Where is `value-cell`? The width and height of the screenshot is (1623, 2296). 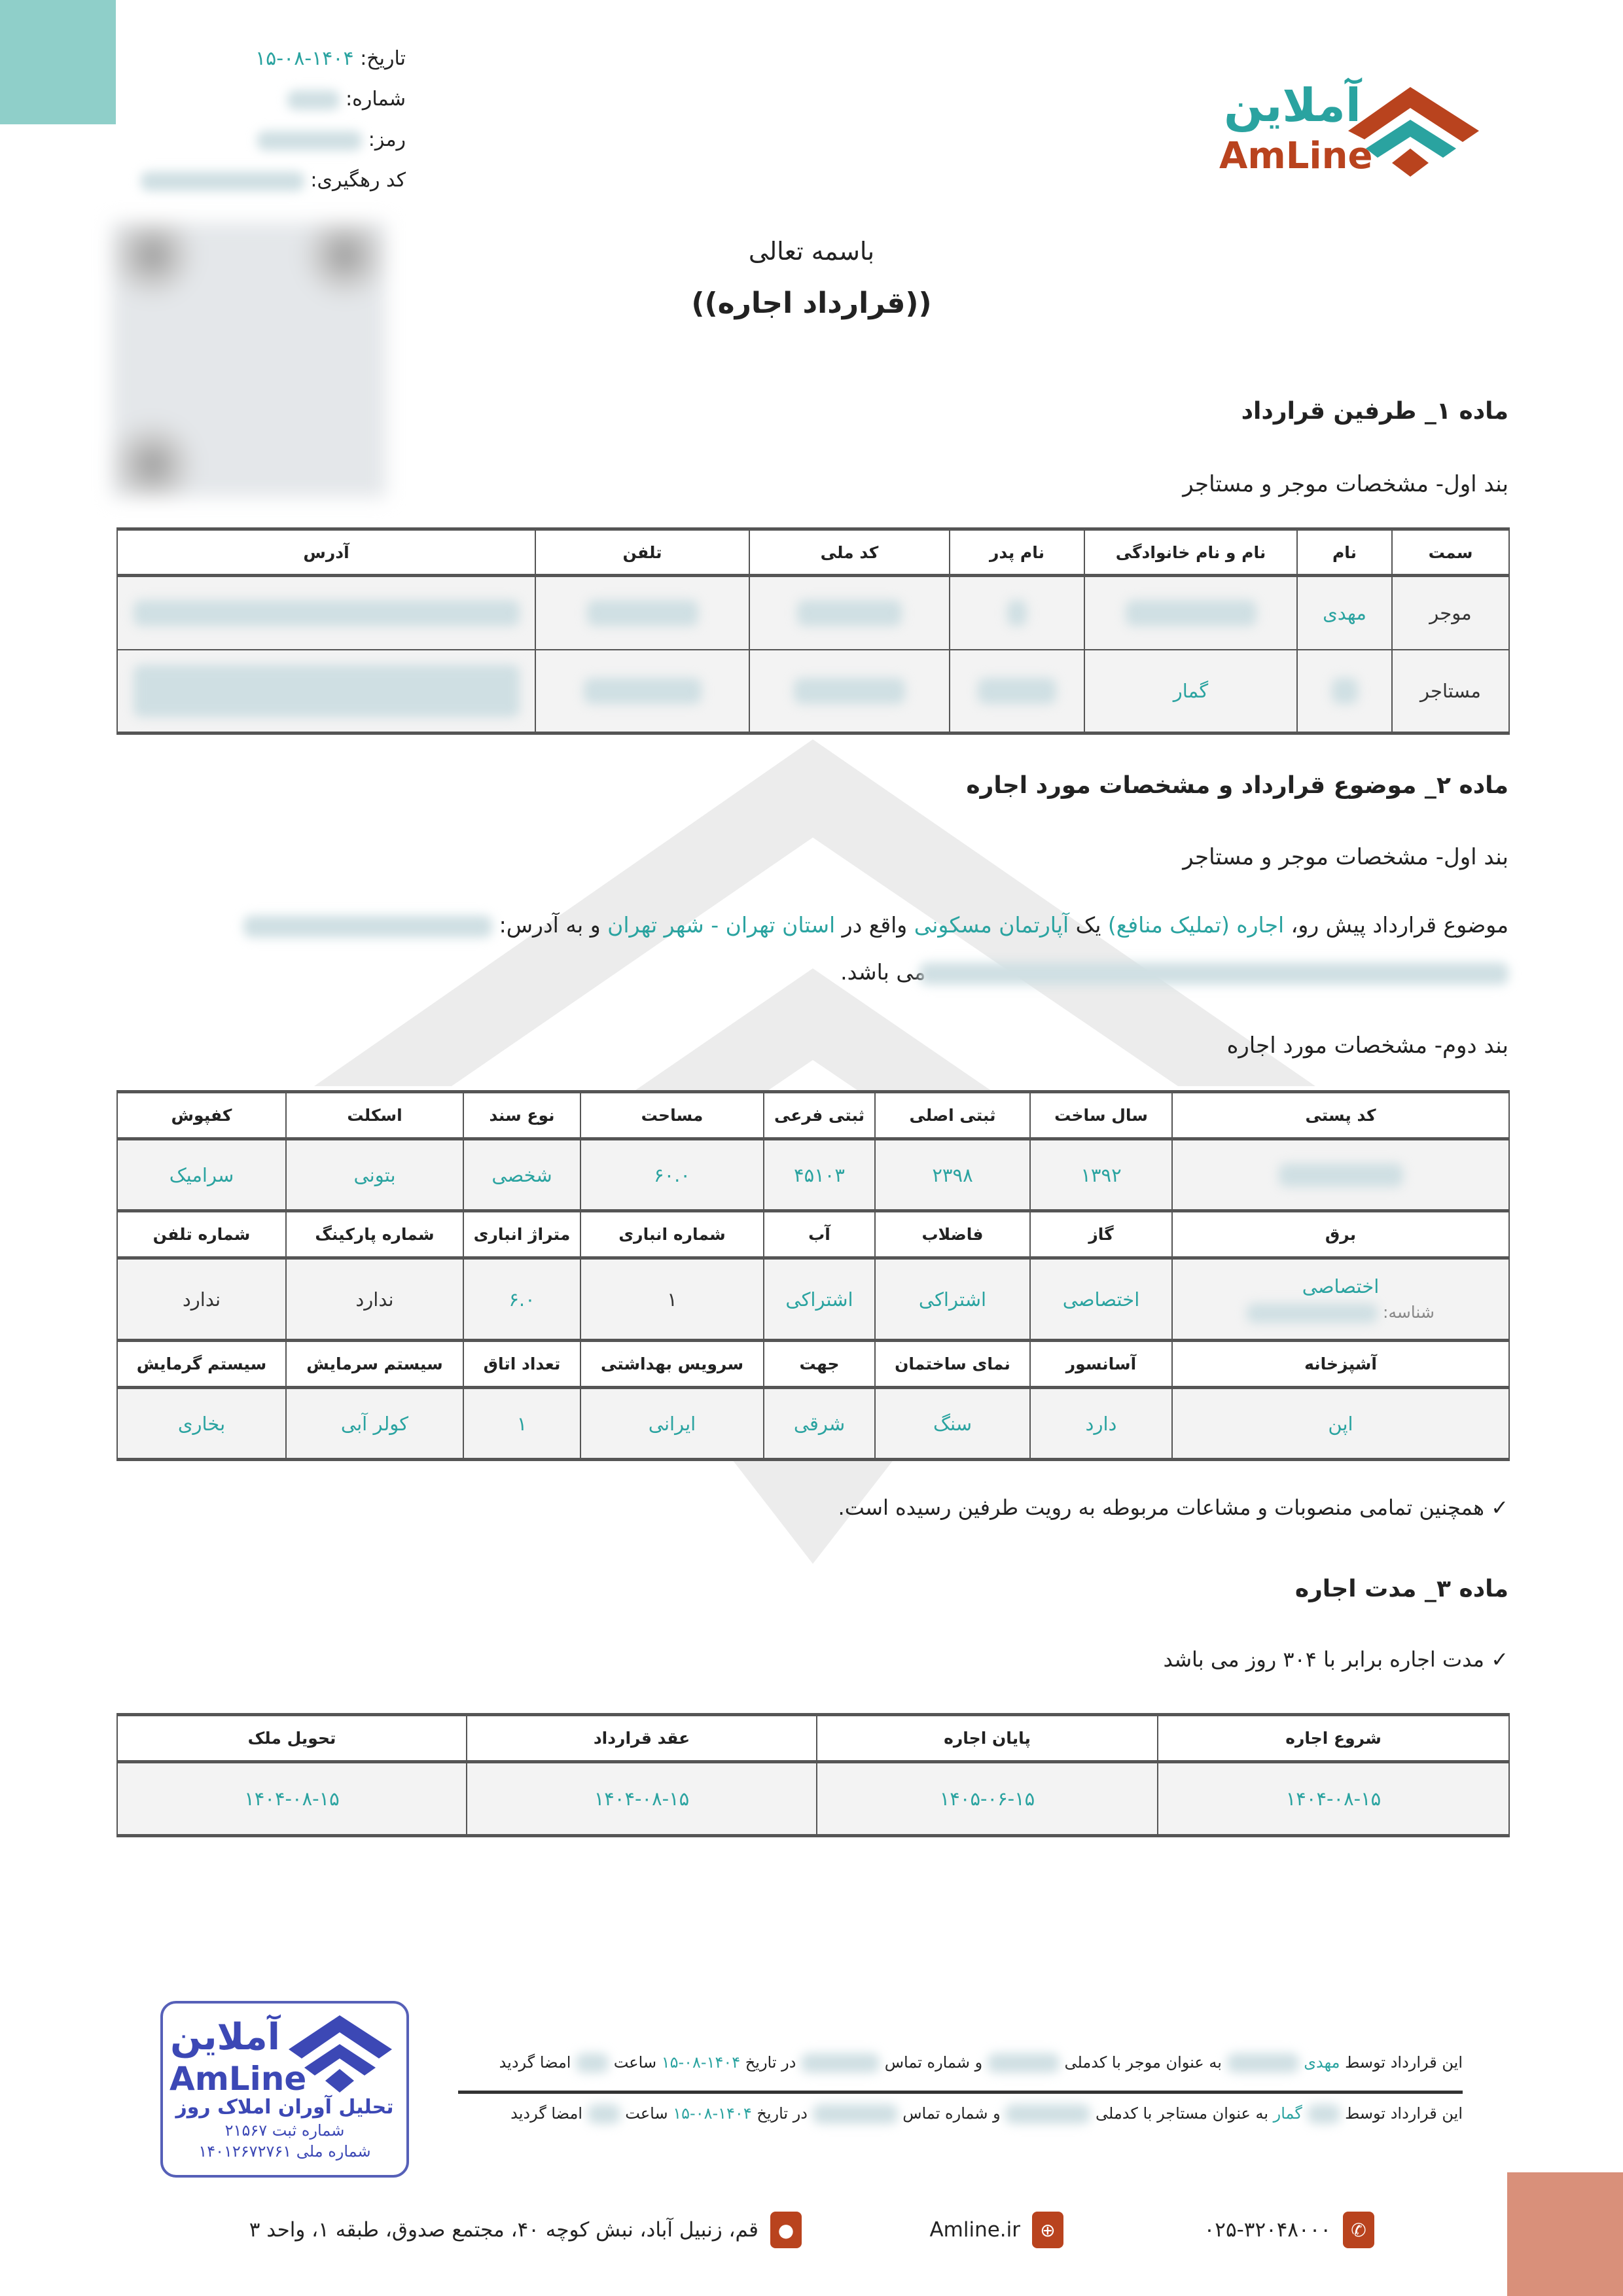 value-cell is located at coordinates (1340, 1175).